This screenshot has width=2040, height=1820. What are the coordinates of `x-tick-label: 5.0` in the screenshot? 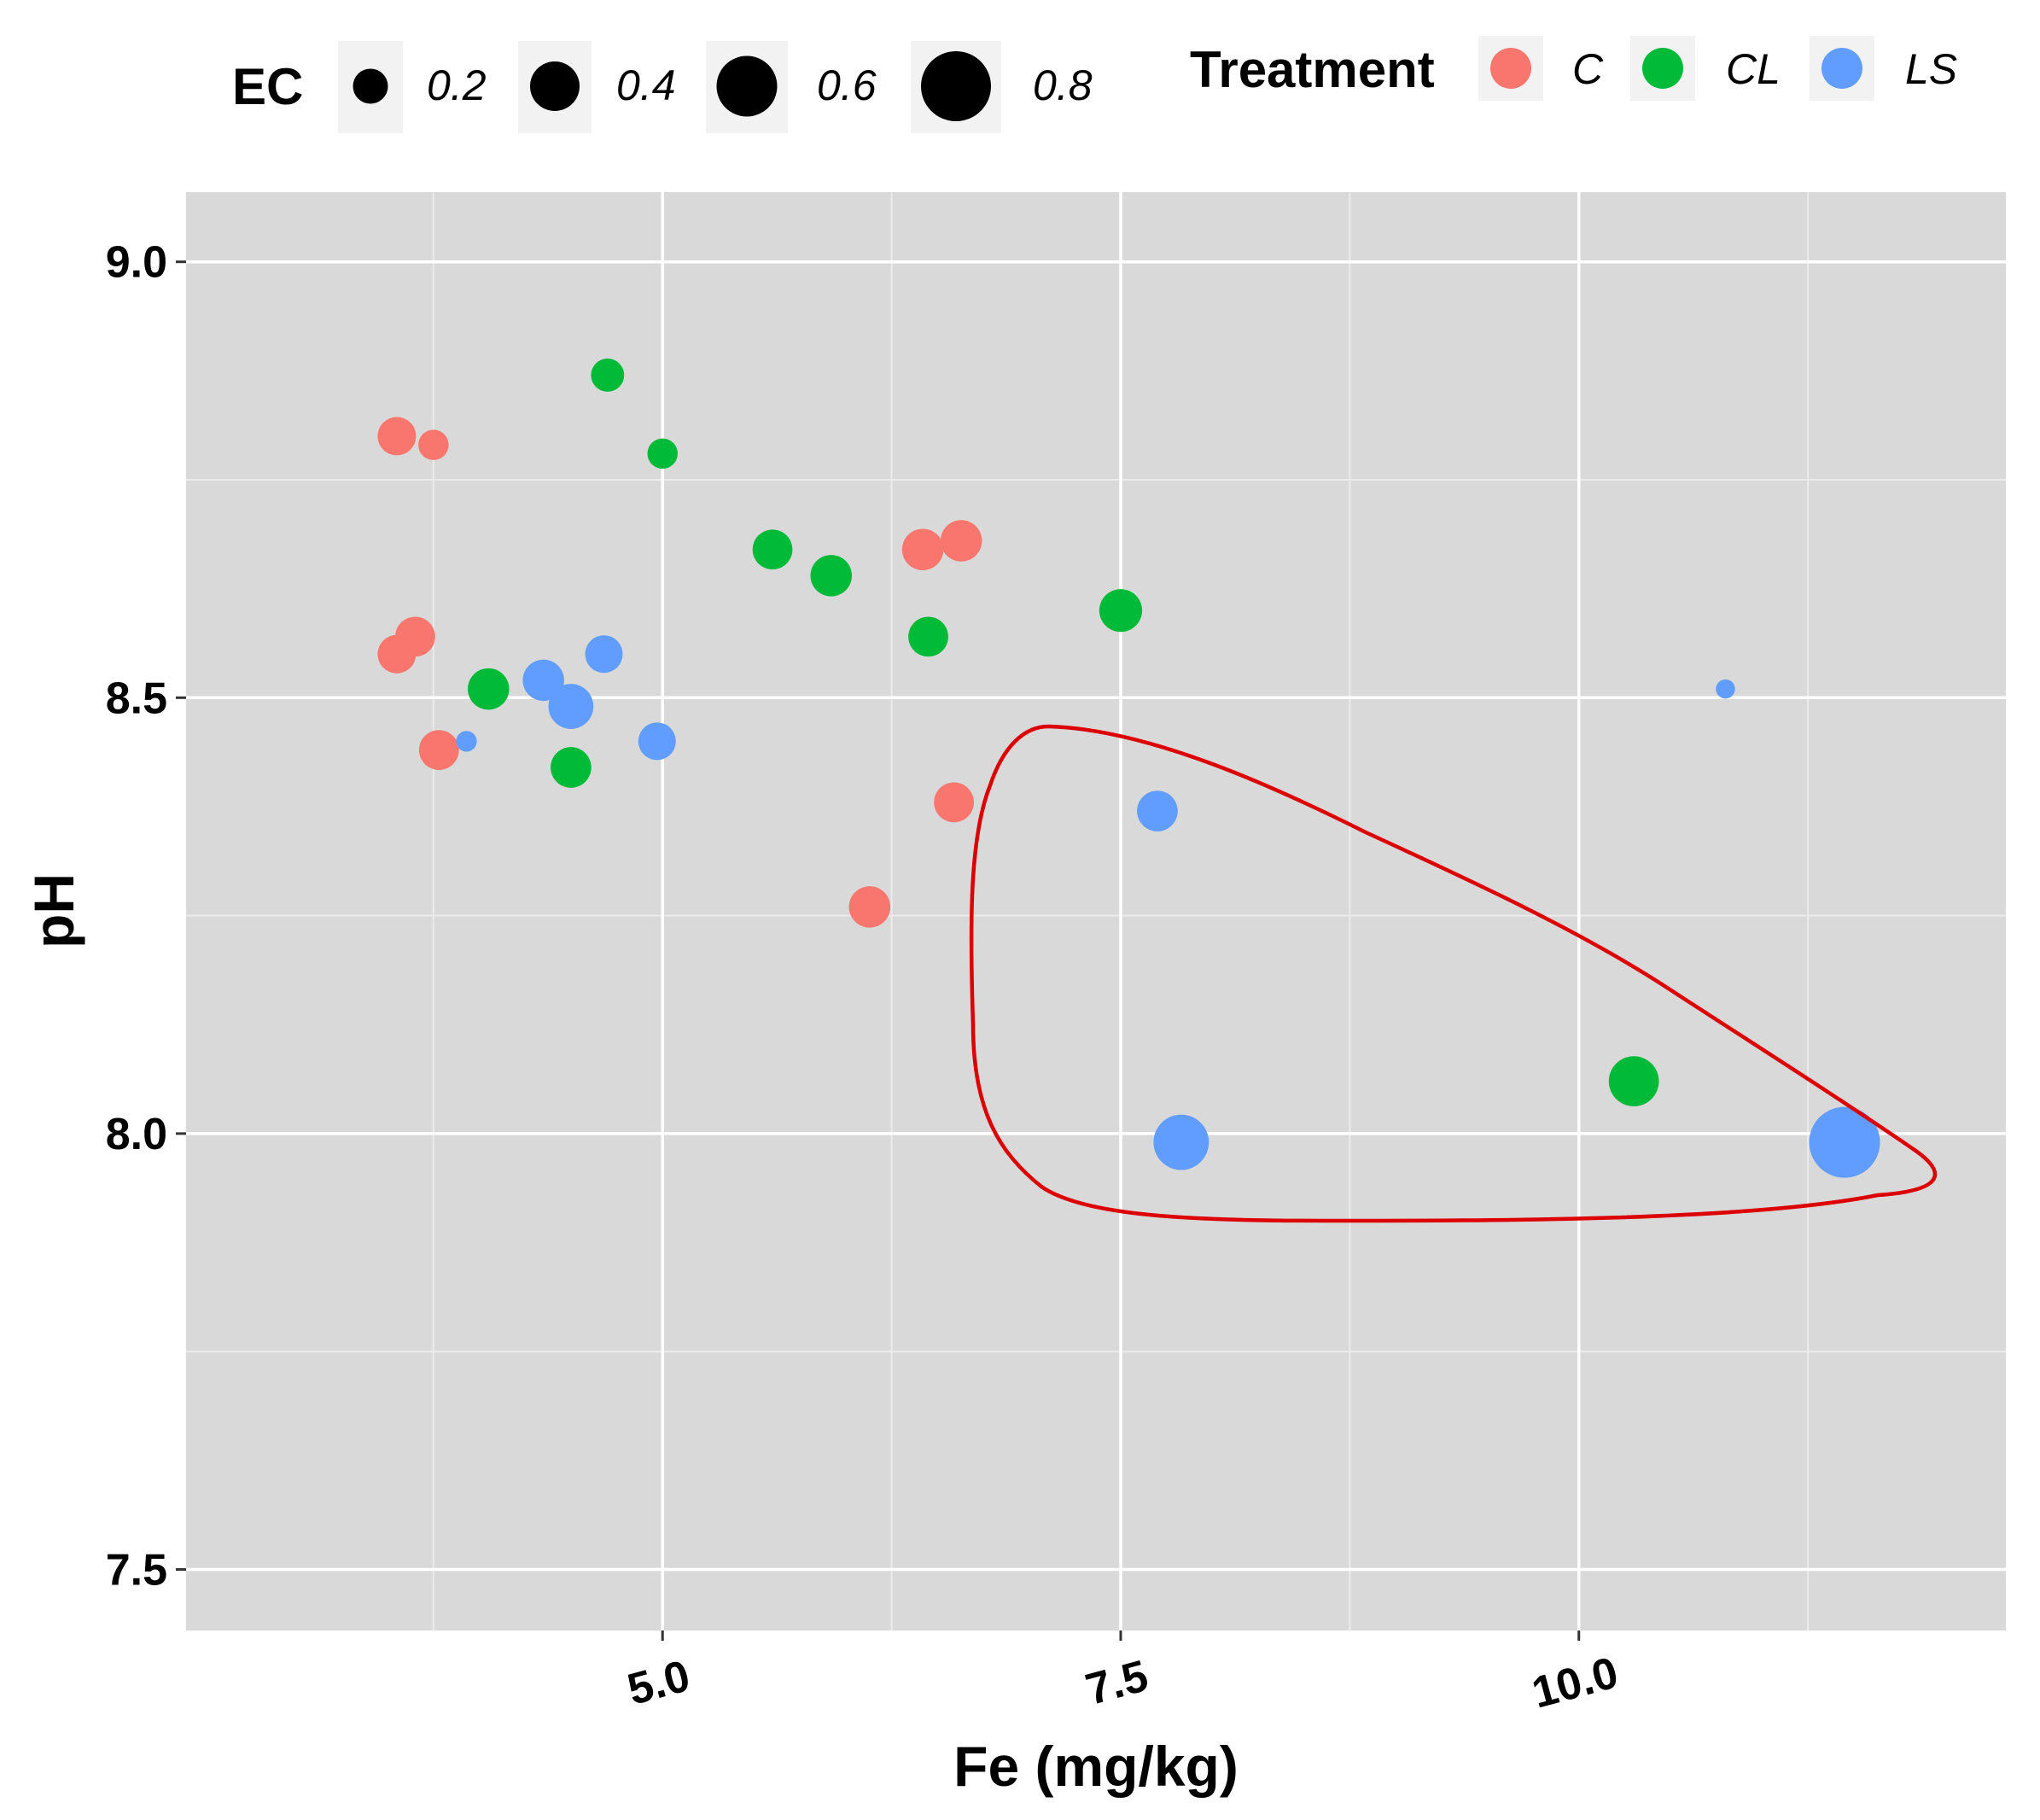 It's located at (658, 1683).